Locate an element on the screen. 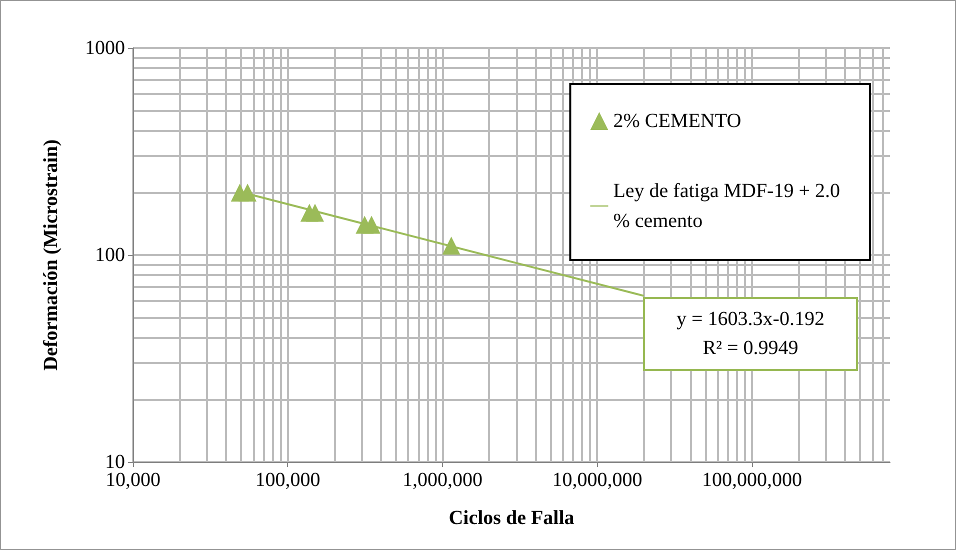 Image resolution: width=956 pixels, height=550 pixels. legend-label: Ley de fatiga MDF-19 + 2.0 % cemento is located at coordinates (726, 206).